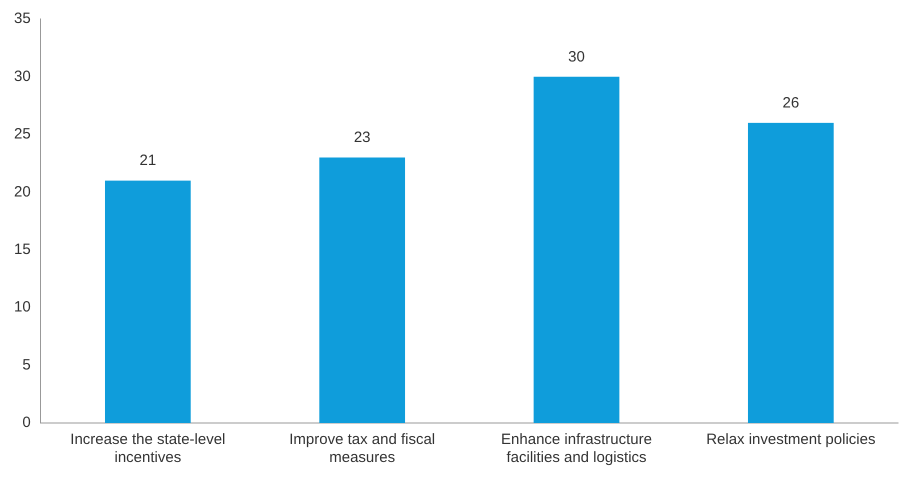 The height and width of the screenshot is (479, 904). Describe the element at coordinates (791, 439) in the screenshot. I see `x-tick-label: Relax investment policies` at that location.